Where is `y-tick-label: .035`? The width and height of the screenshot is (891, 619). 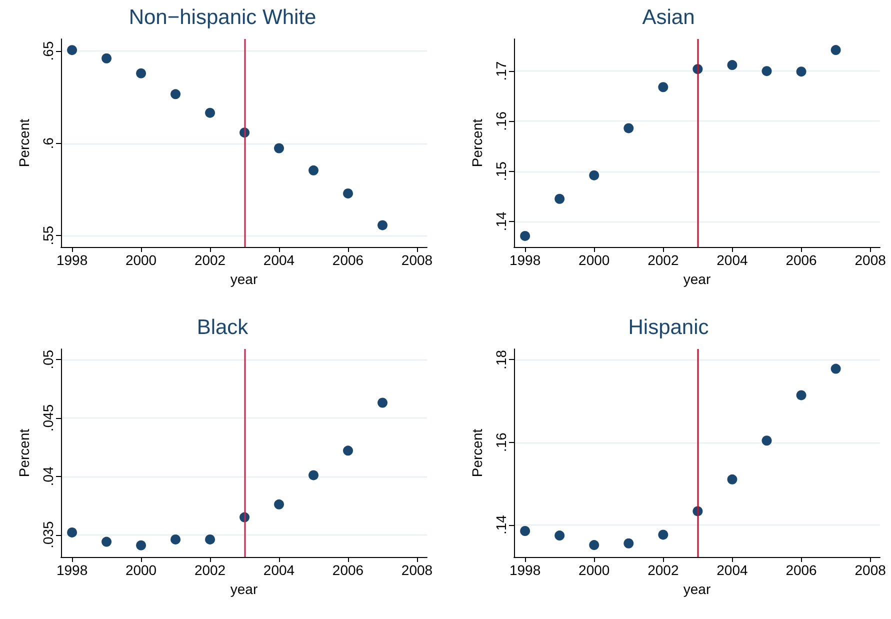 y-tick-label: .035 is located at coordinates (48, 534).